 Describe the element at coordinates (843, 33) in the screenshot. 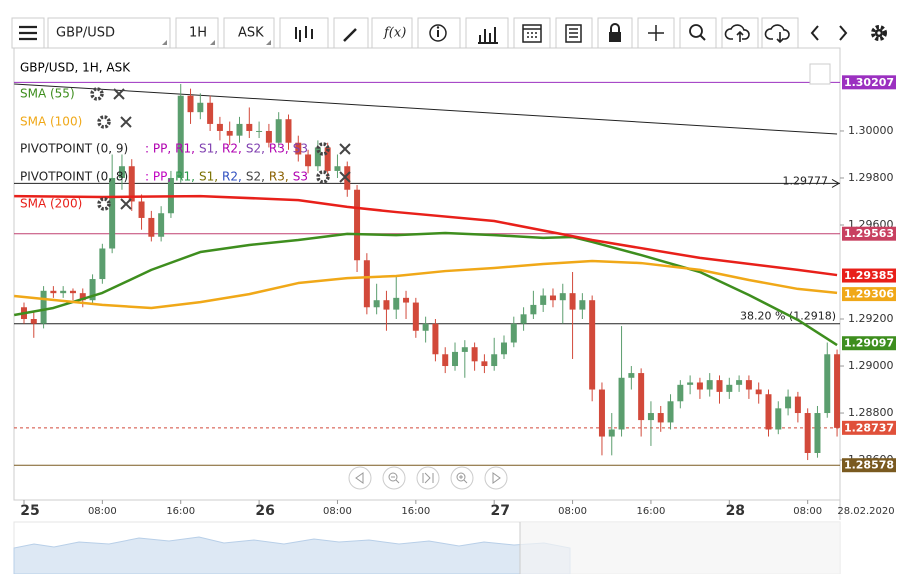

I see `scroll-right-button` at that location.